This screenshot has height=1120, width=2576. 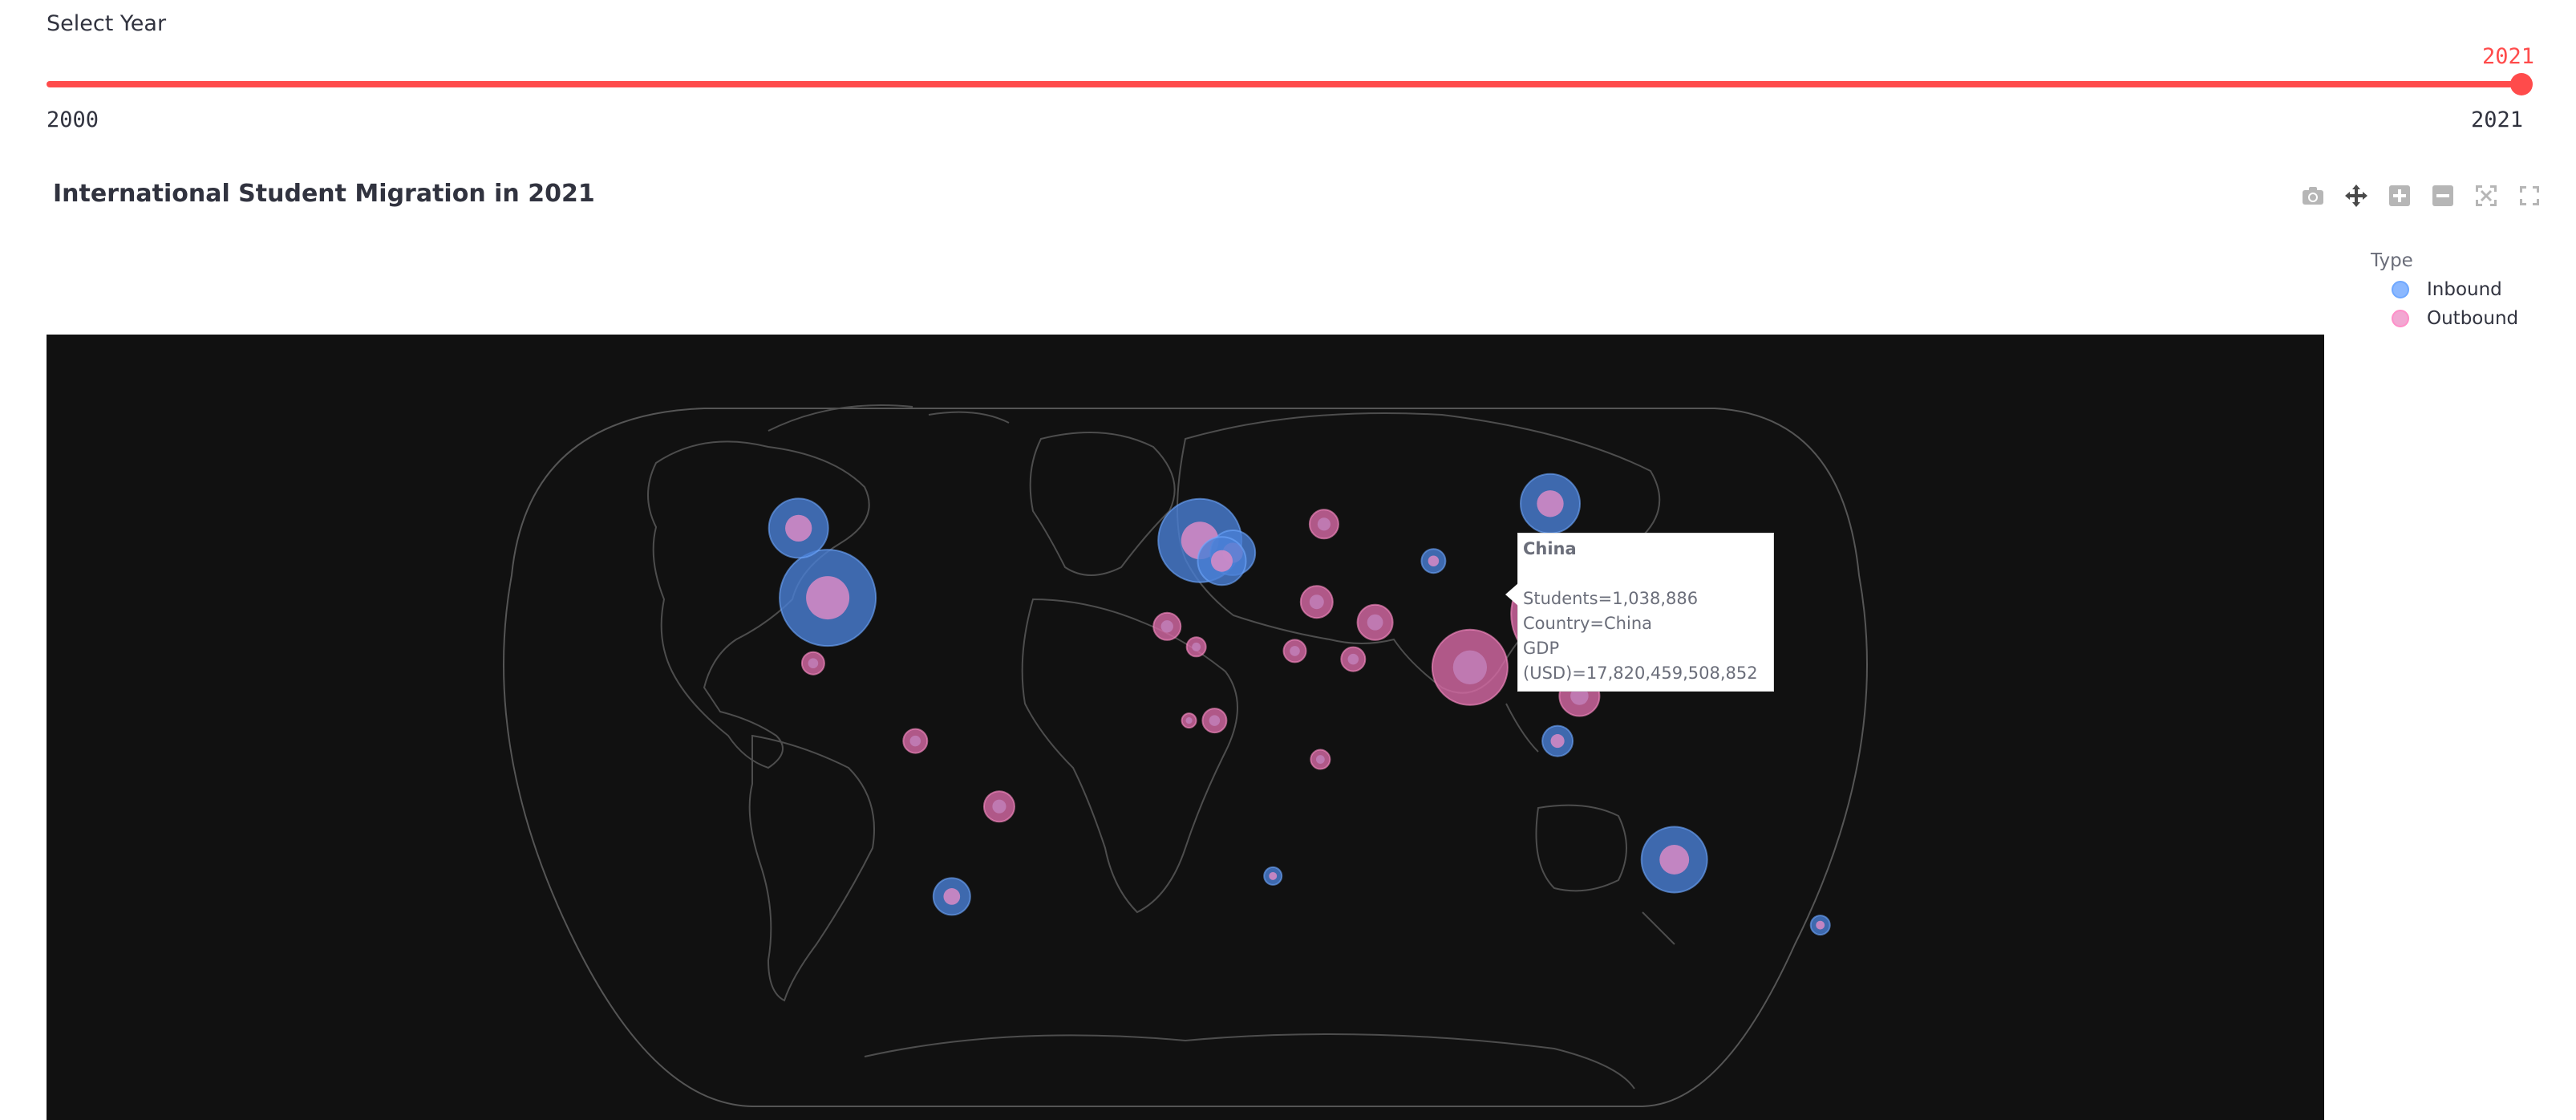 What do you see at coordinates (2529, 195) in the screenshot?
I see `reset-icon` at bounding box center [2529, 195].